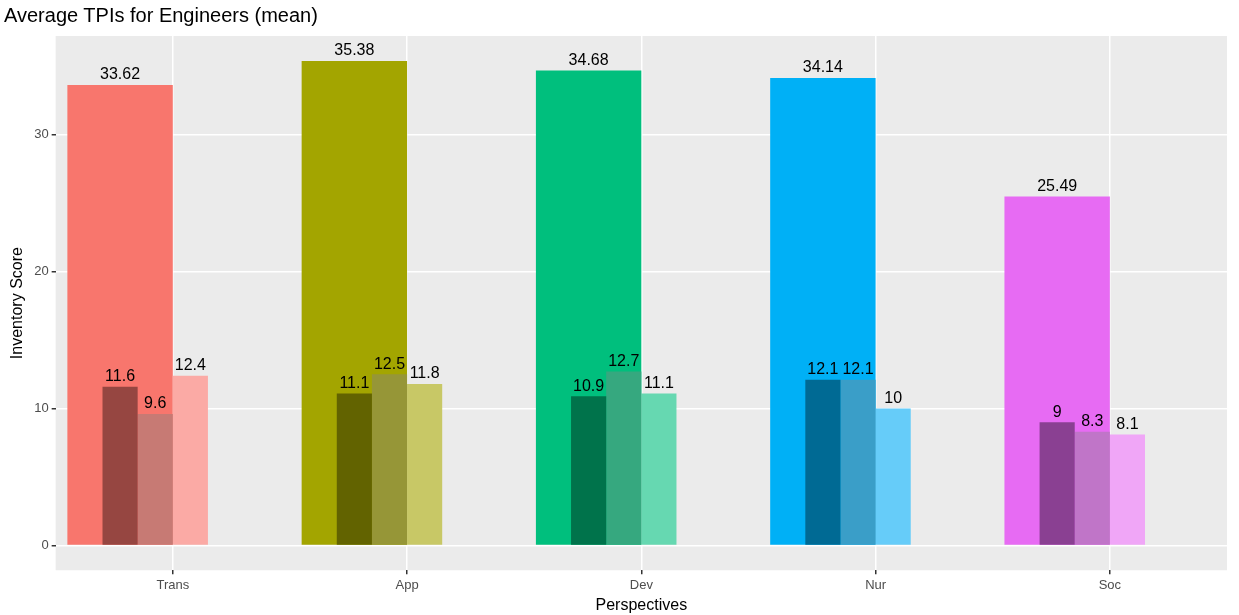  I want to click on data-label: 12.7, so click(624, 360).